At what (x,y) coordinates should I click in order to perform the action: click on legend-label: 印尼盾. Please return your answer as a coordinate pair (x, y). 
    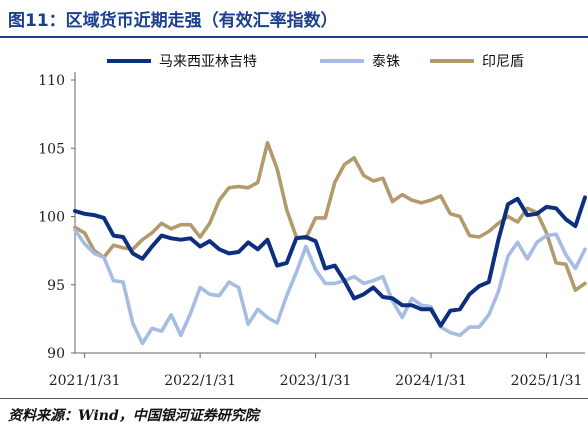
    Looking at the image, I should click on (503, 62).